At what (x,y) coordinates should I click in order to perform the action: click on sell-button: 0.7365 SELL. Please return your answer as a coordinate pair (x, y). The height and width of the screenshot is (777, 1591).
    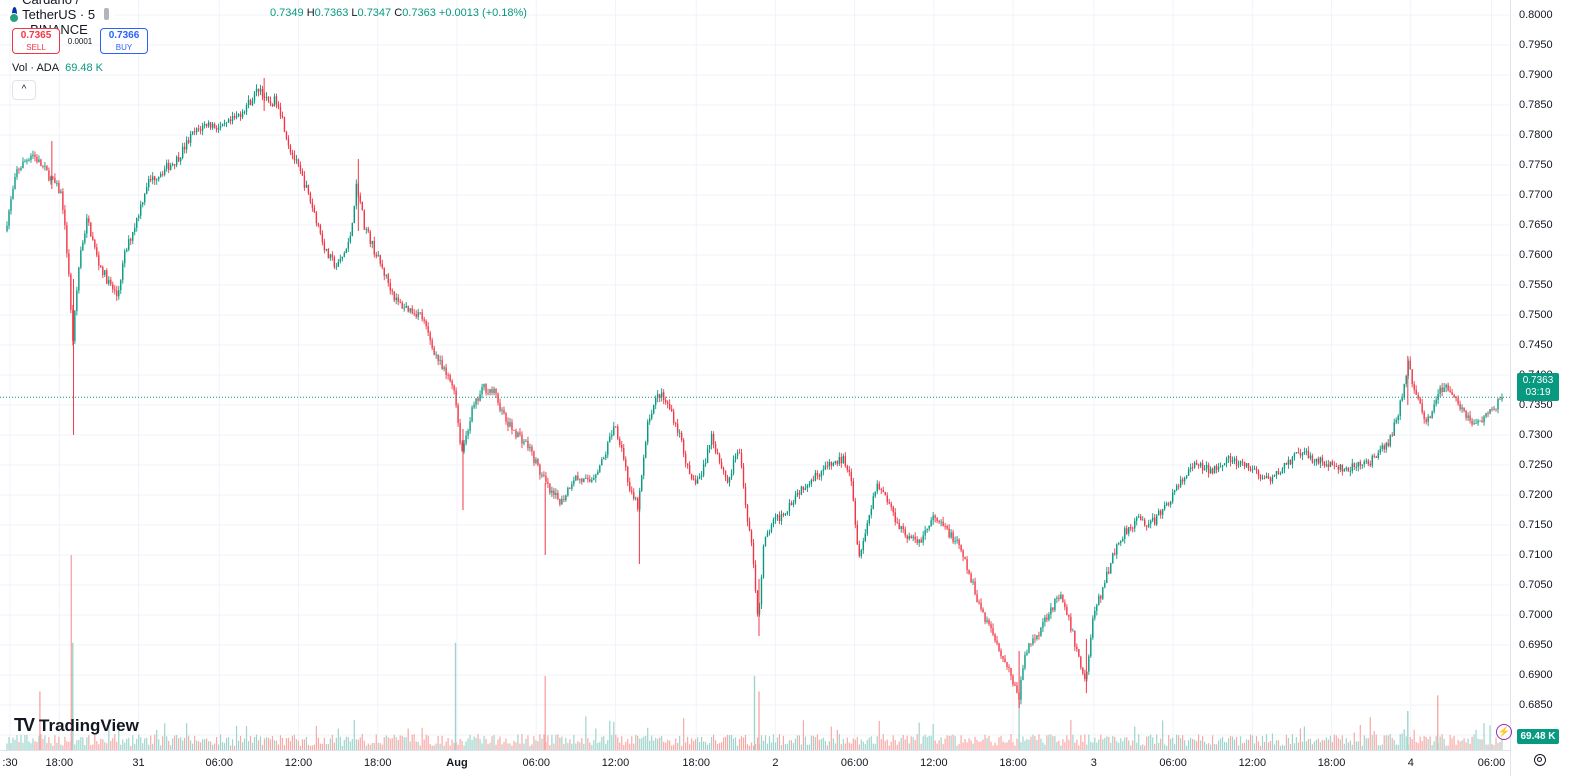
    Looking at the image, I should click on (36, 41).